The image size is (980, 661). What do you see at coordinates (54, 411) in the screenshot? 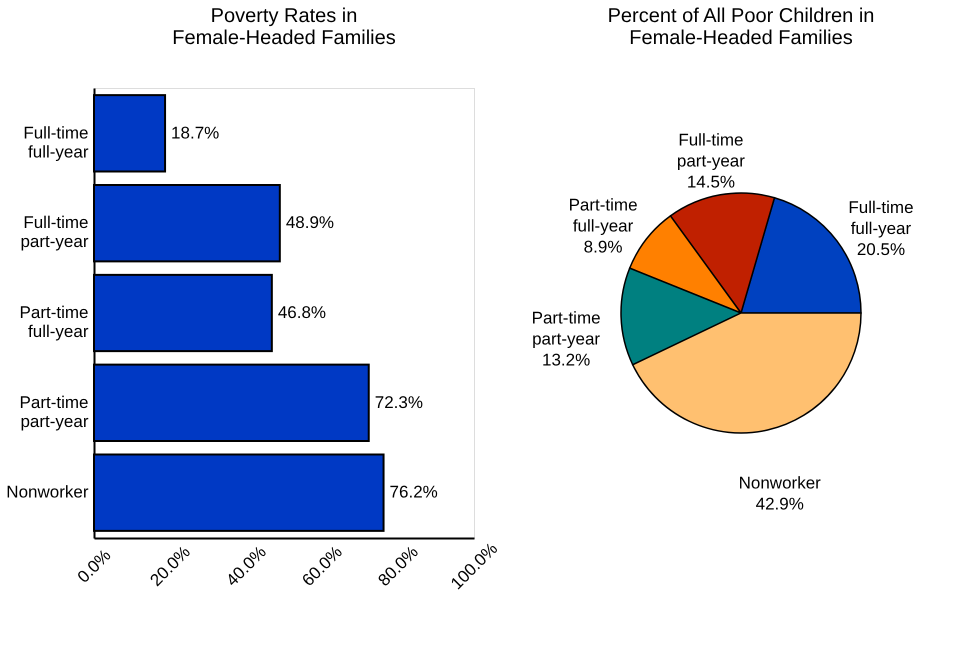
I see `y-tick-label: Part-time part-year` at bounding box center [54, 411].